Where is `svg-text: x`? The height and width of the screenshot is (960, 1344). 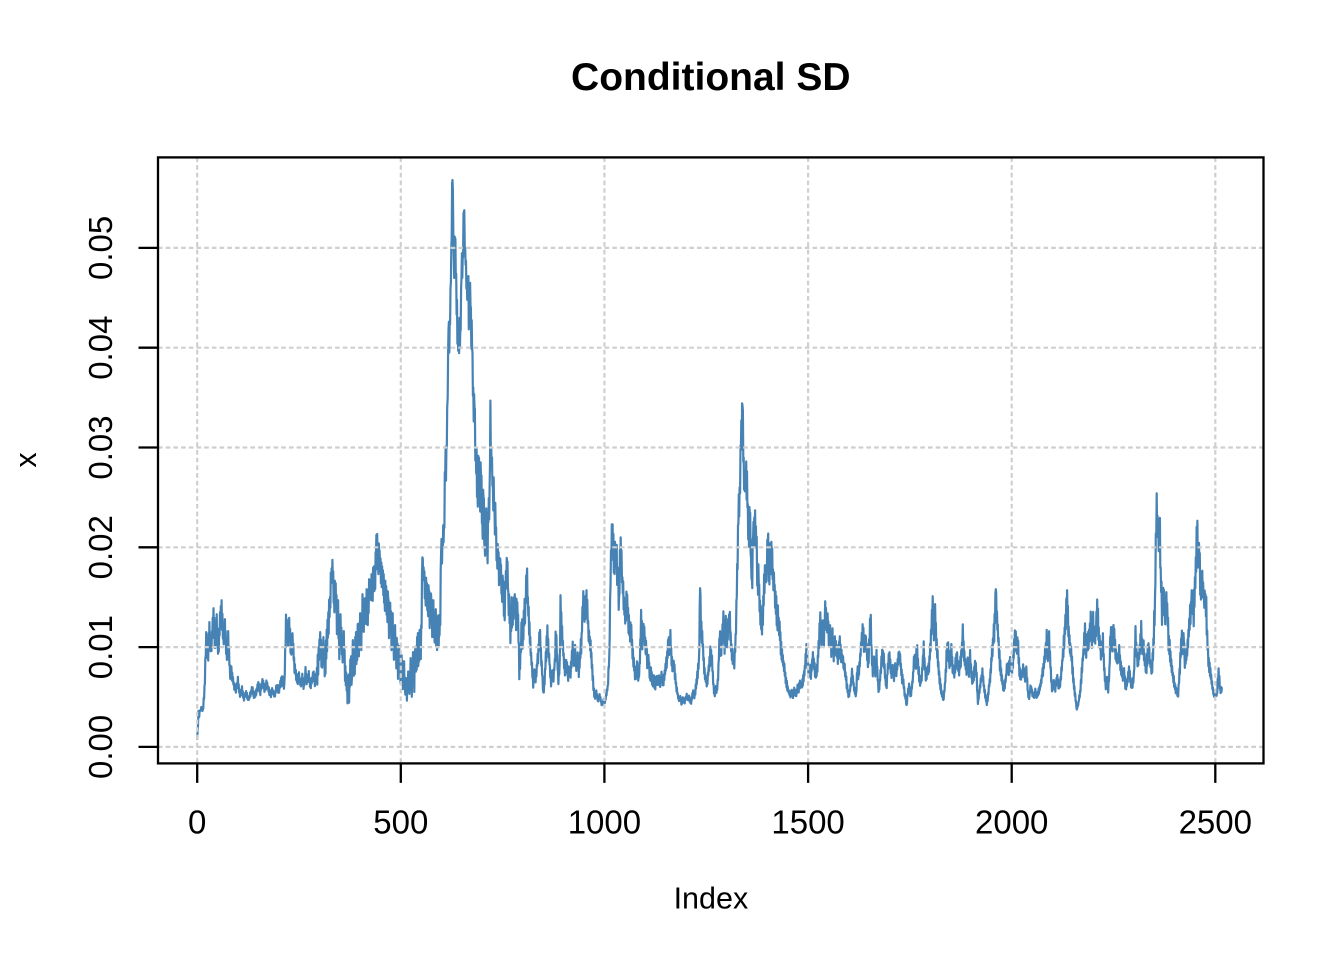 svg-text: x is located at coordinates (26, 459).